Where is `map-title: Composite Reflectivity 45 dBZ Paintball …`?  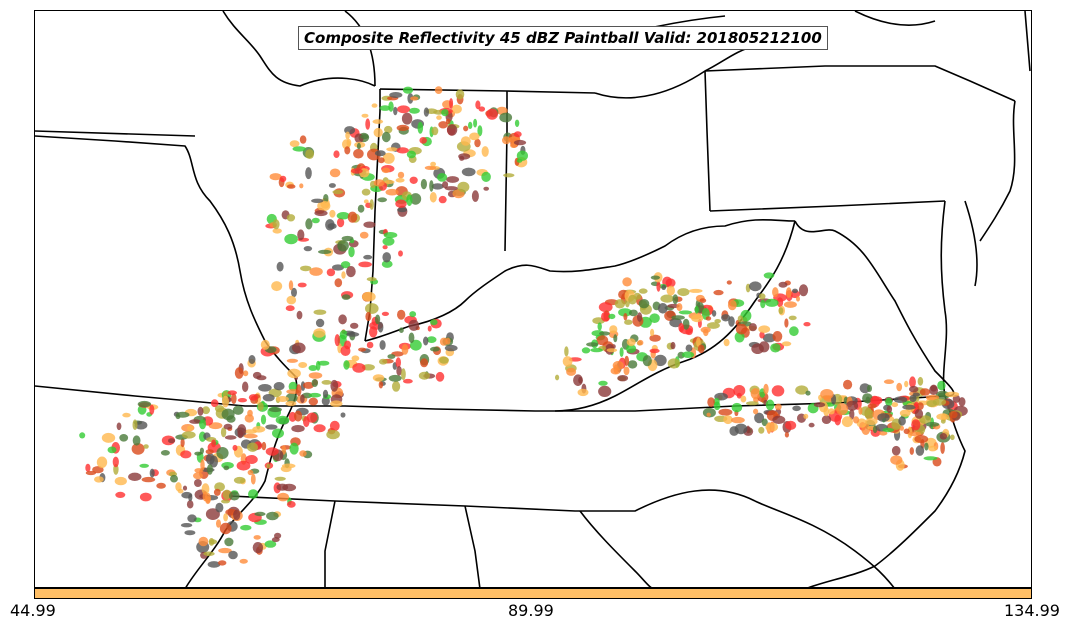
map-title: Composite Reflectivity 45 dBZ Paintball … is located at coordinates (563, 38).